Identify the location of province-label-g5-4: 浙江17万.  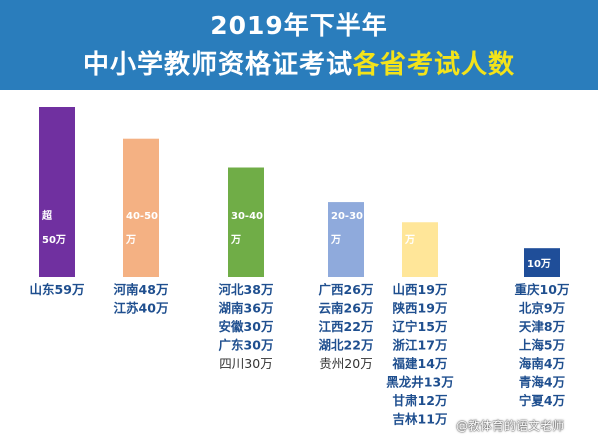
(420, 345).